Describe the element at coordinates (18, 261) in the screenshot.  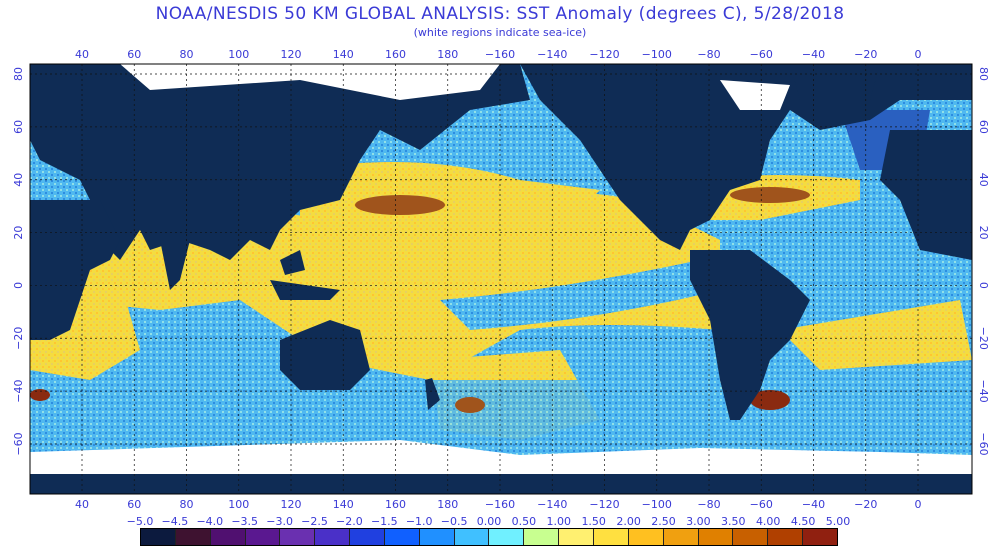
I see `lat-labels-left: 80 60 40 20 0 −20 −40 −60` at that location.